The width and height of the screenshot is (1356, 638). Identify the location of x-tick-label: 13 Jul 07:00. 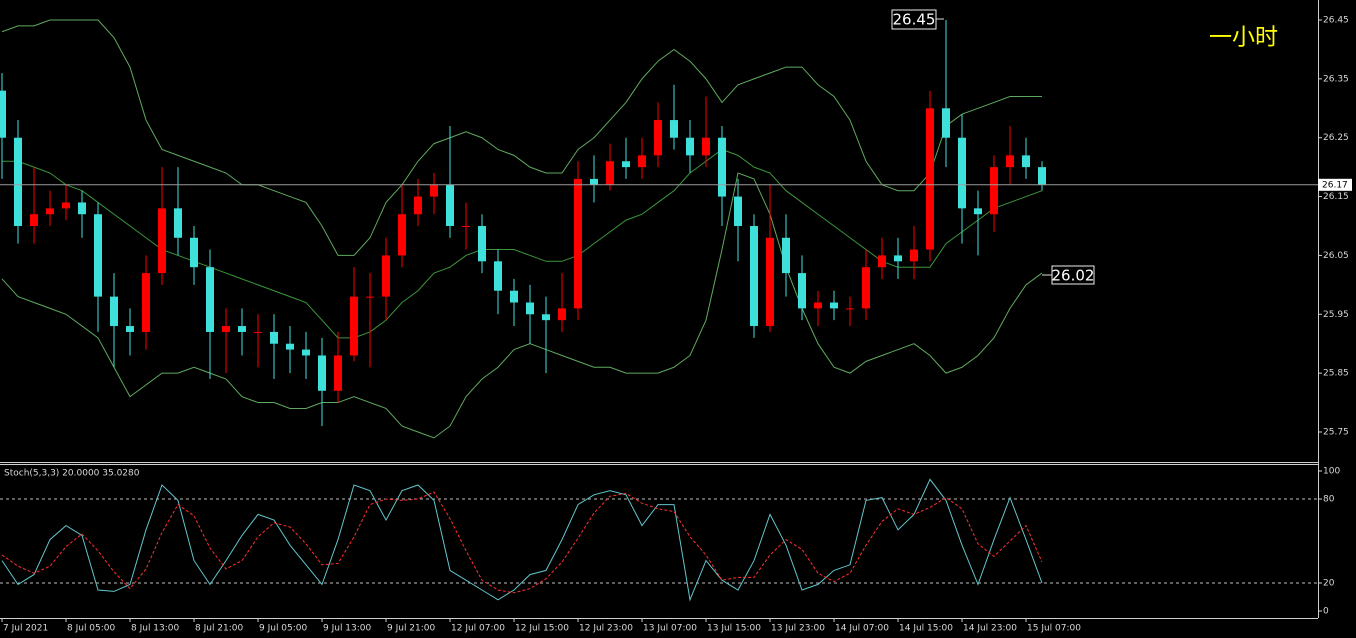
(670, 629).